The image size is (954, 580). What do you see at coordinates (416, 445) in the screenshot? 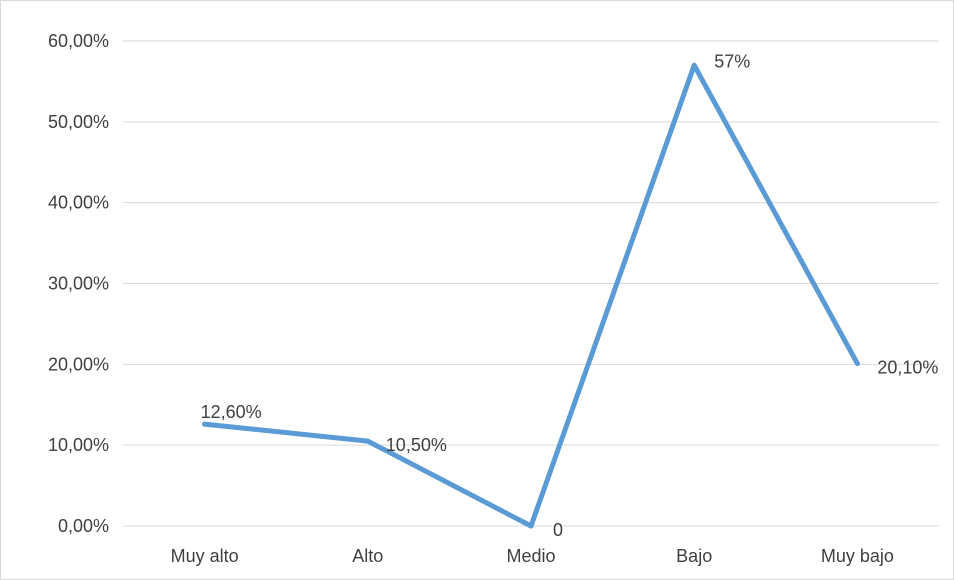
I see `data-label: 10,50%` at bounding box center [416, 445].